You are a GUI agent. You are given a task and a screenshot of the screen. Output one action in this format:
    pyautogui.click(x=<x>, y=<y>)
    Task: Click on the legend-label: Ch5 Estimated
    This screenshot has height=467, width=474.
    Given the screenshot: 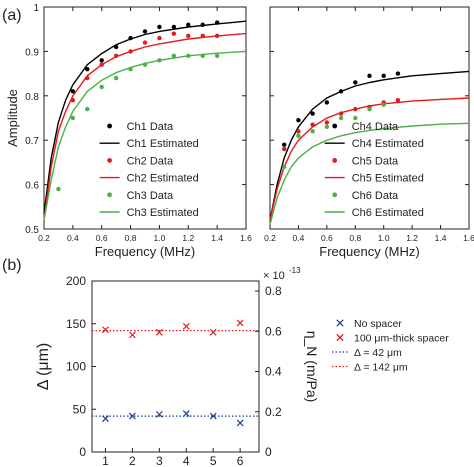 What is the action you would take?
    pyautogui.click(x=388, y=179)
    